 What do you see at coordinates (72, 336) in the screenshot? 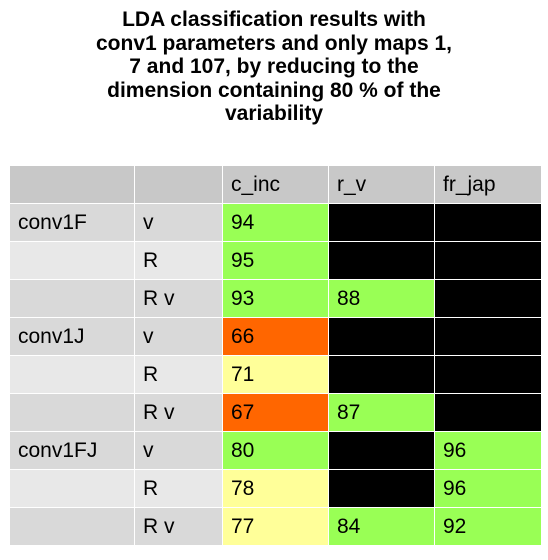
I see `row-group-label: conv1J` at bounding box center [72, 336].